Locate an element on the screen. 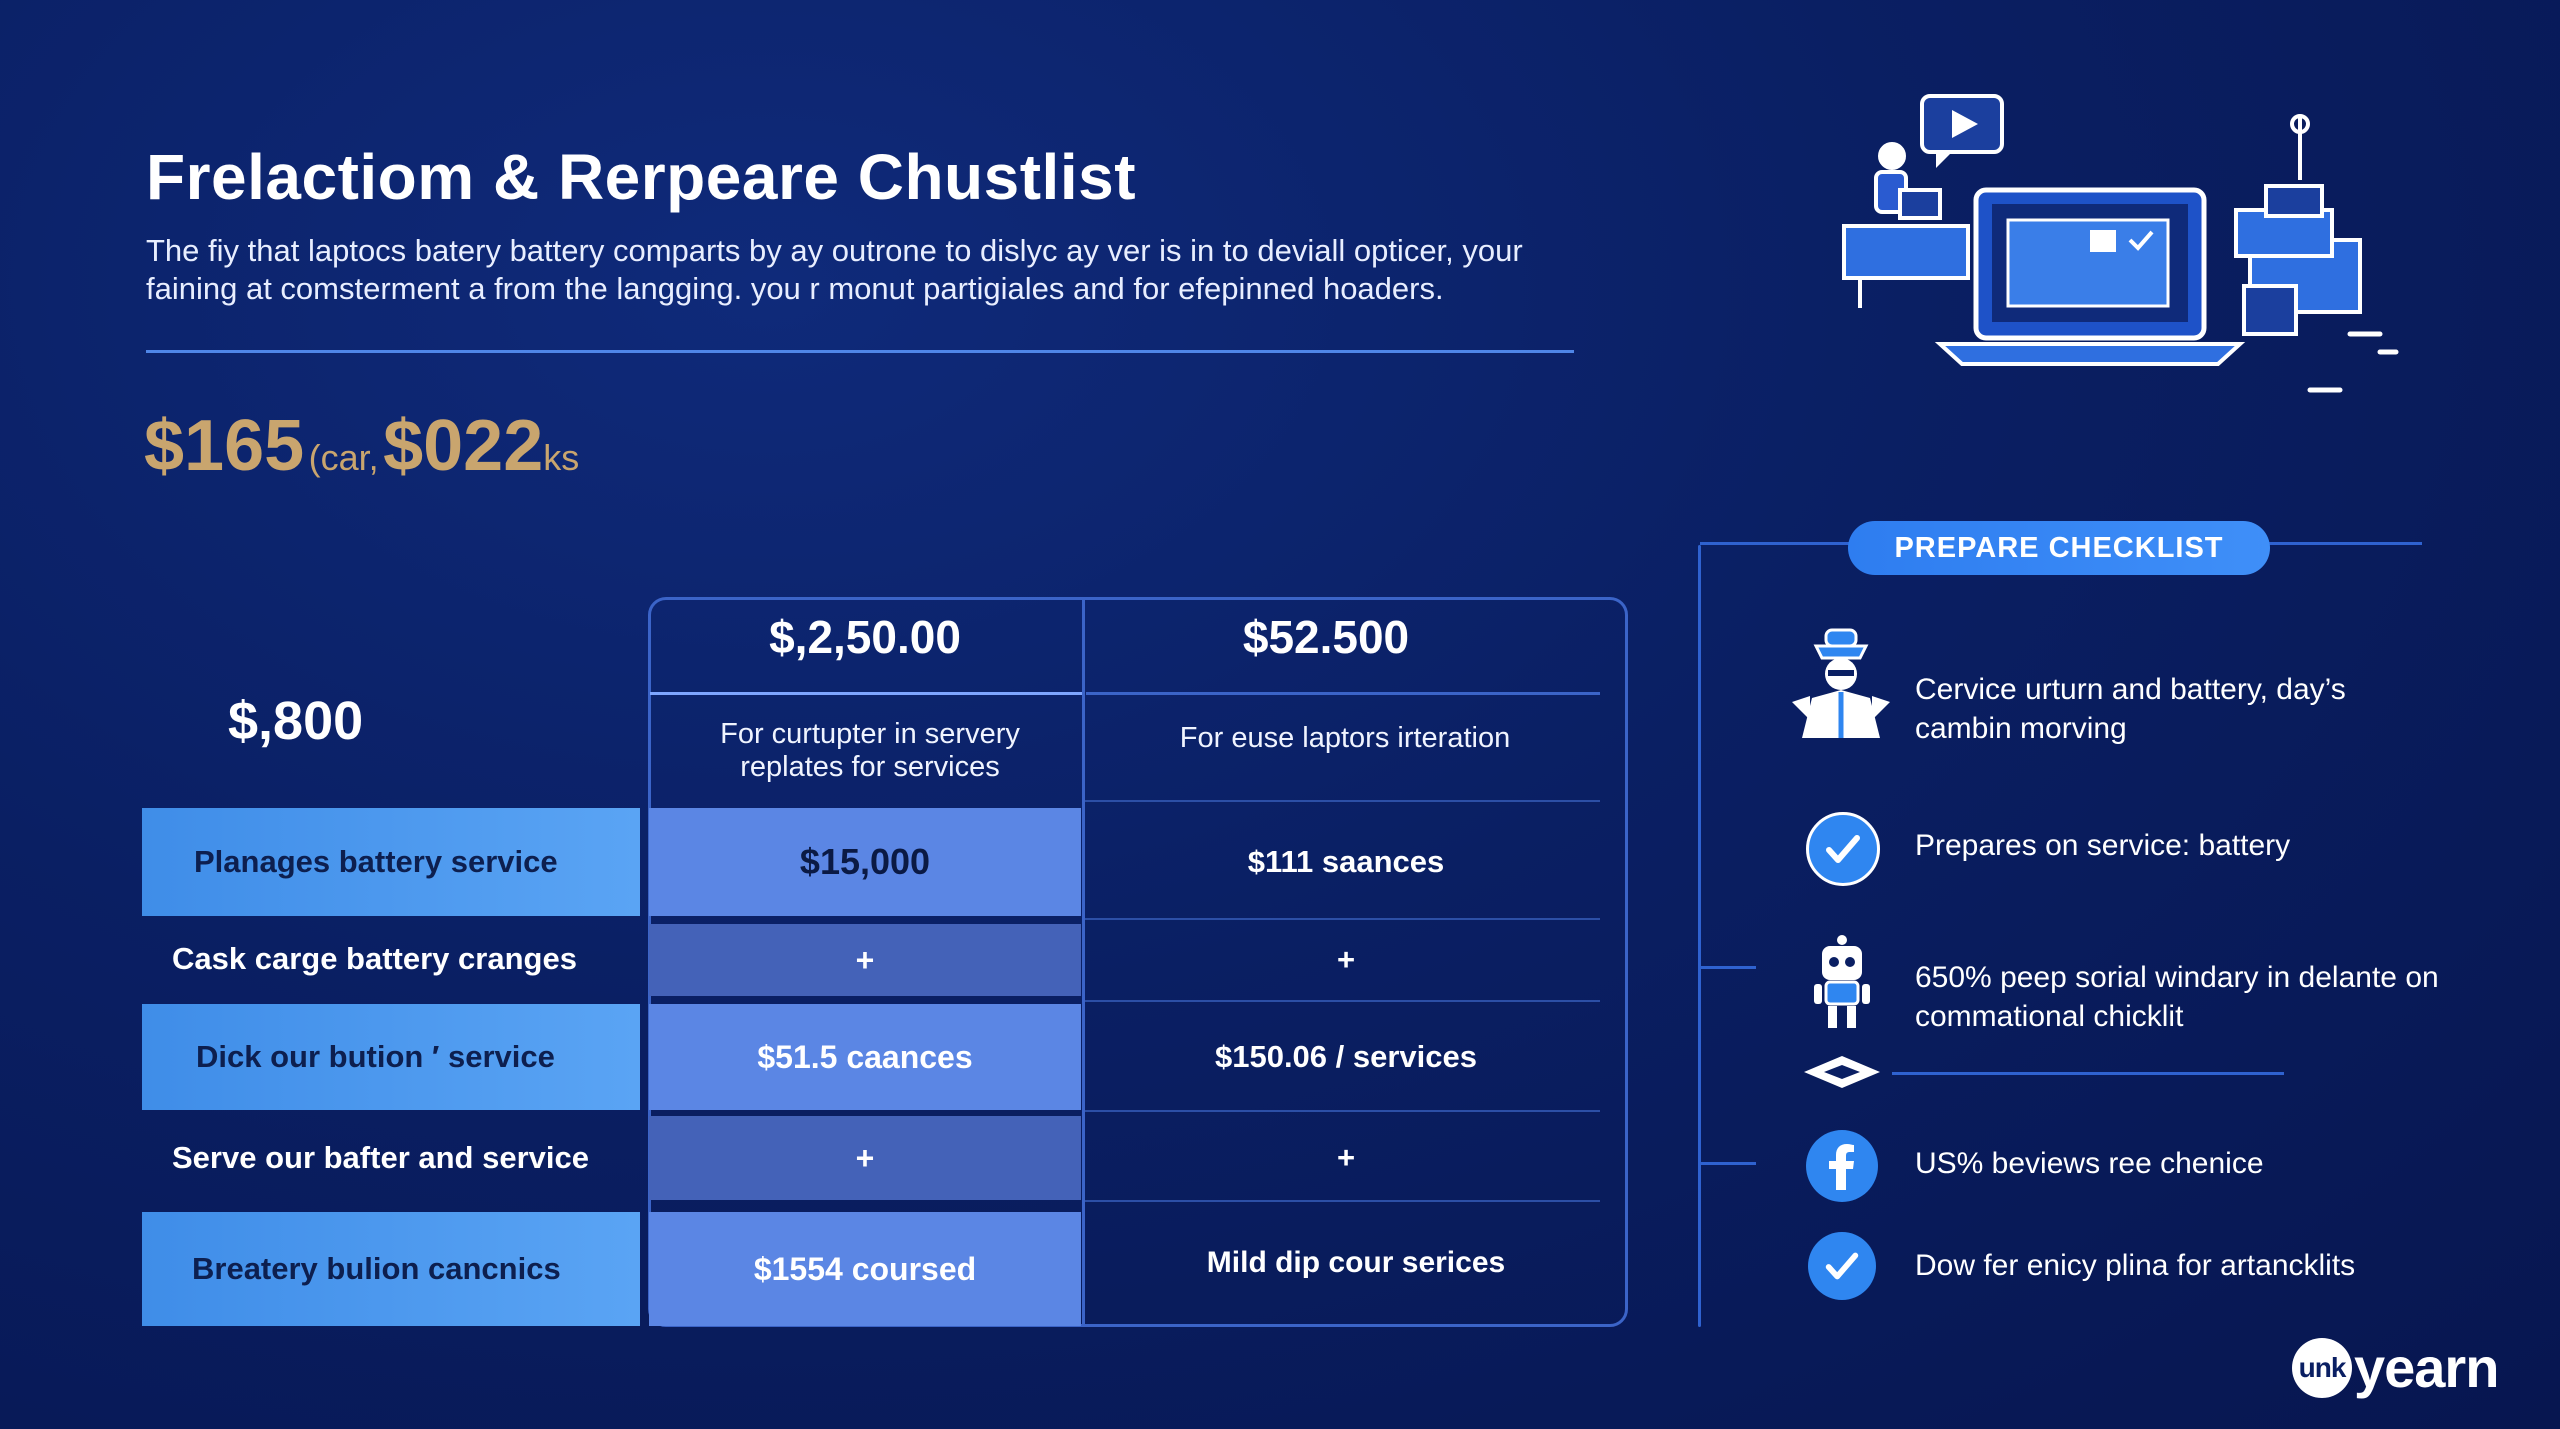 This screenshot has width=2560, height=1429. table-cell-right: Mild dip cour serices is located at coordinates (1356, 1262).